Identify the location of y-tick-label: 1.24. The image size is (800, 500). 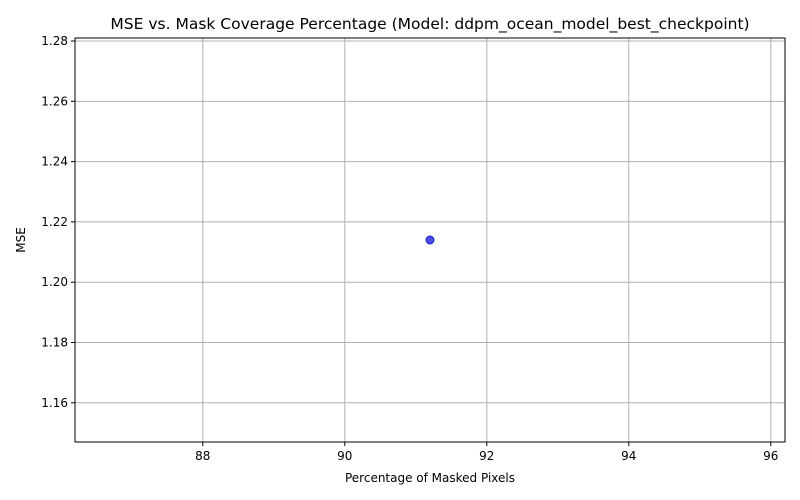
(54, 162).